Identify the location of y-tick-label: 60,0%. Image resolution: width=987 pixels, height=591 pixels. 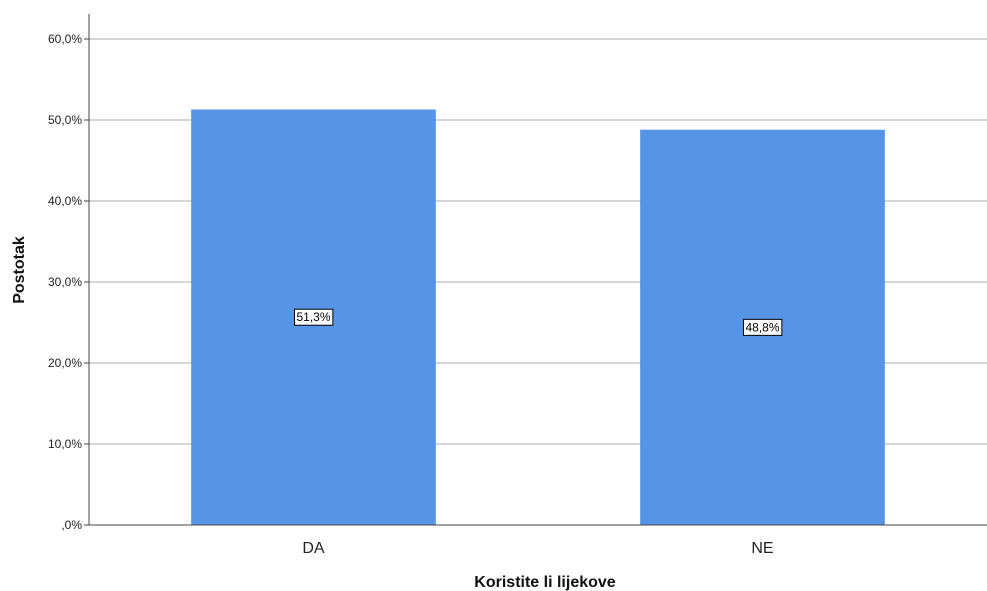
(65, 39).